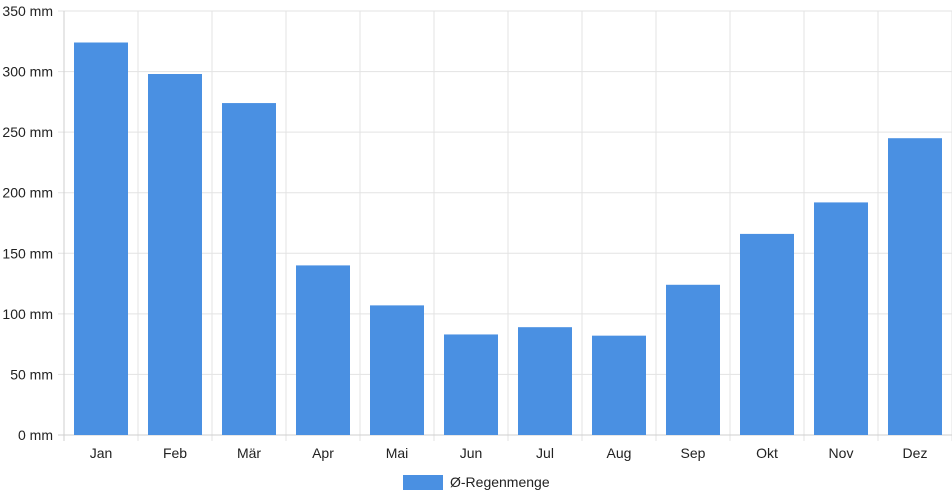 The image size is (952, 500). What do you see at coordinates (545, 453) in the screenshot?
I see `x-tick-label: Jul` at bounding box center [545, 453].